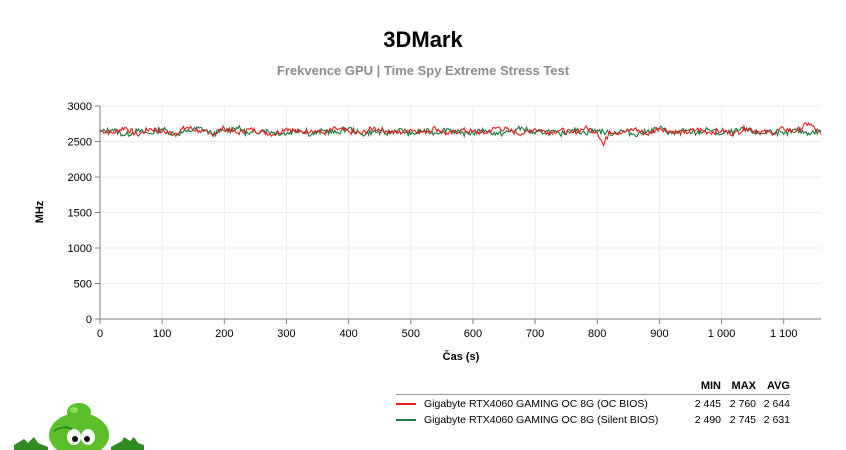  Describe the element at coordinates (593, 387) in the screenshot. I see `legend-header: MIN MAX AVG` at that location.